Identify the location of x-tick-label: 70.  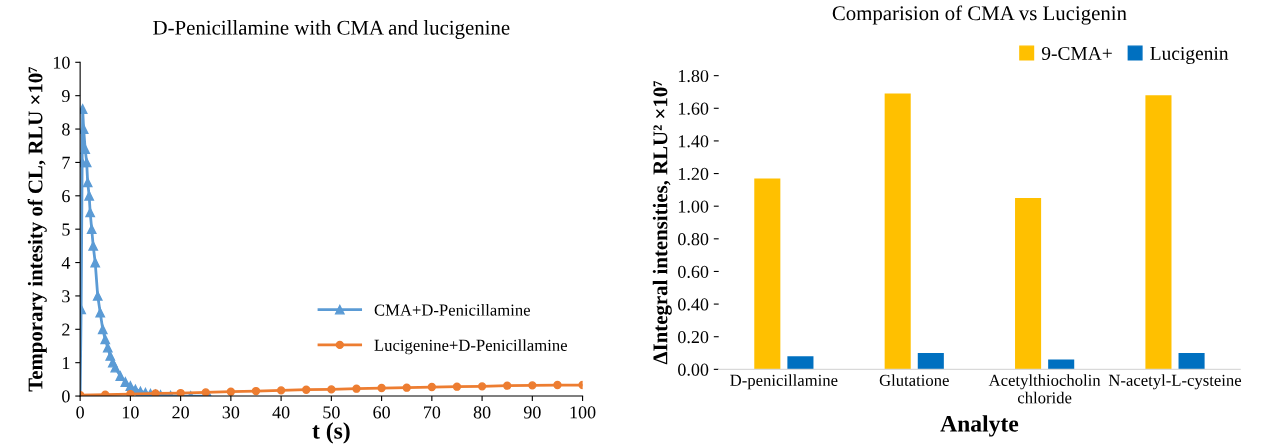
(432, 412).